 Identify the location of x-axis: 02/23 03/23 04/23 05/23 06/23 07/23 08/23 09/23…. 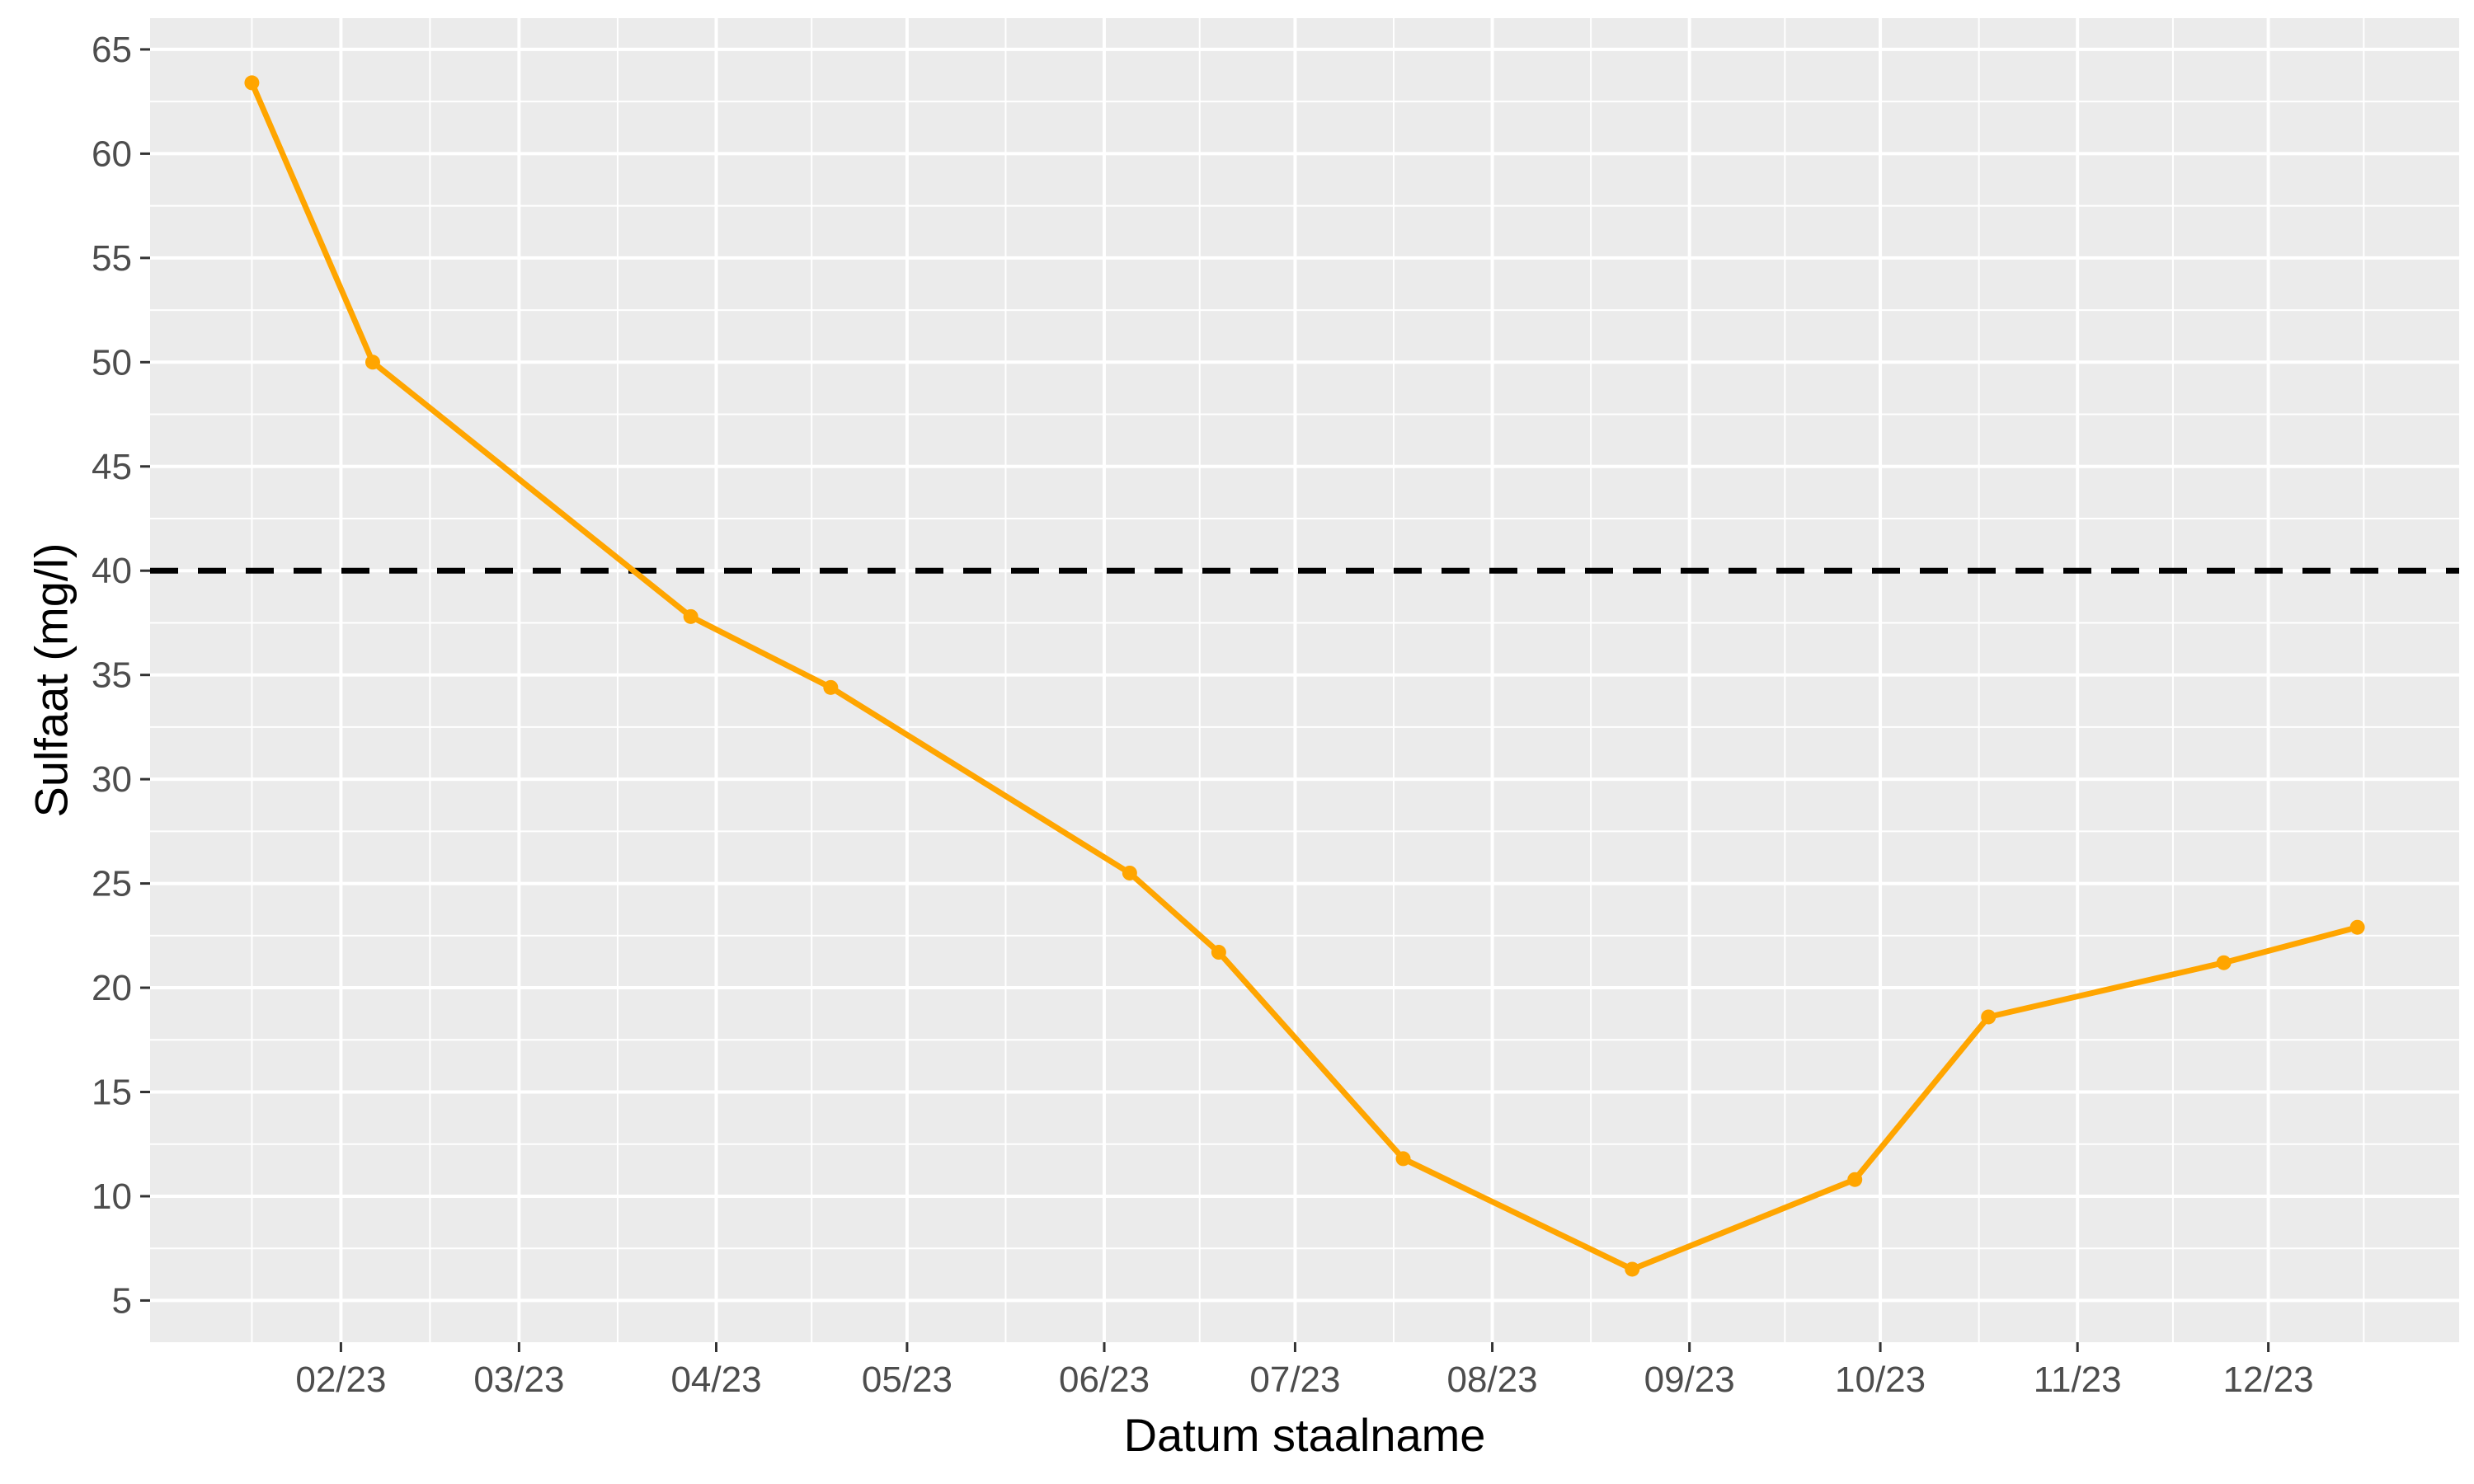
(1304, 1371).